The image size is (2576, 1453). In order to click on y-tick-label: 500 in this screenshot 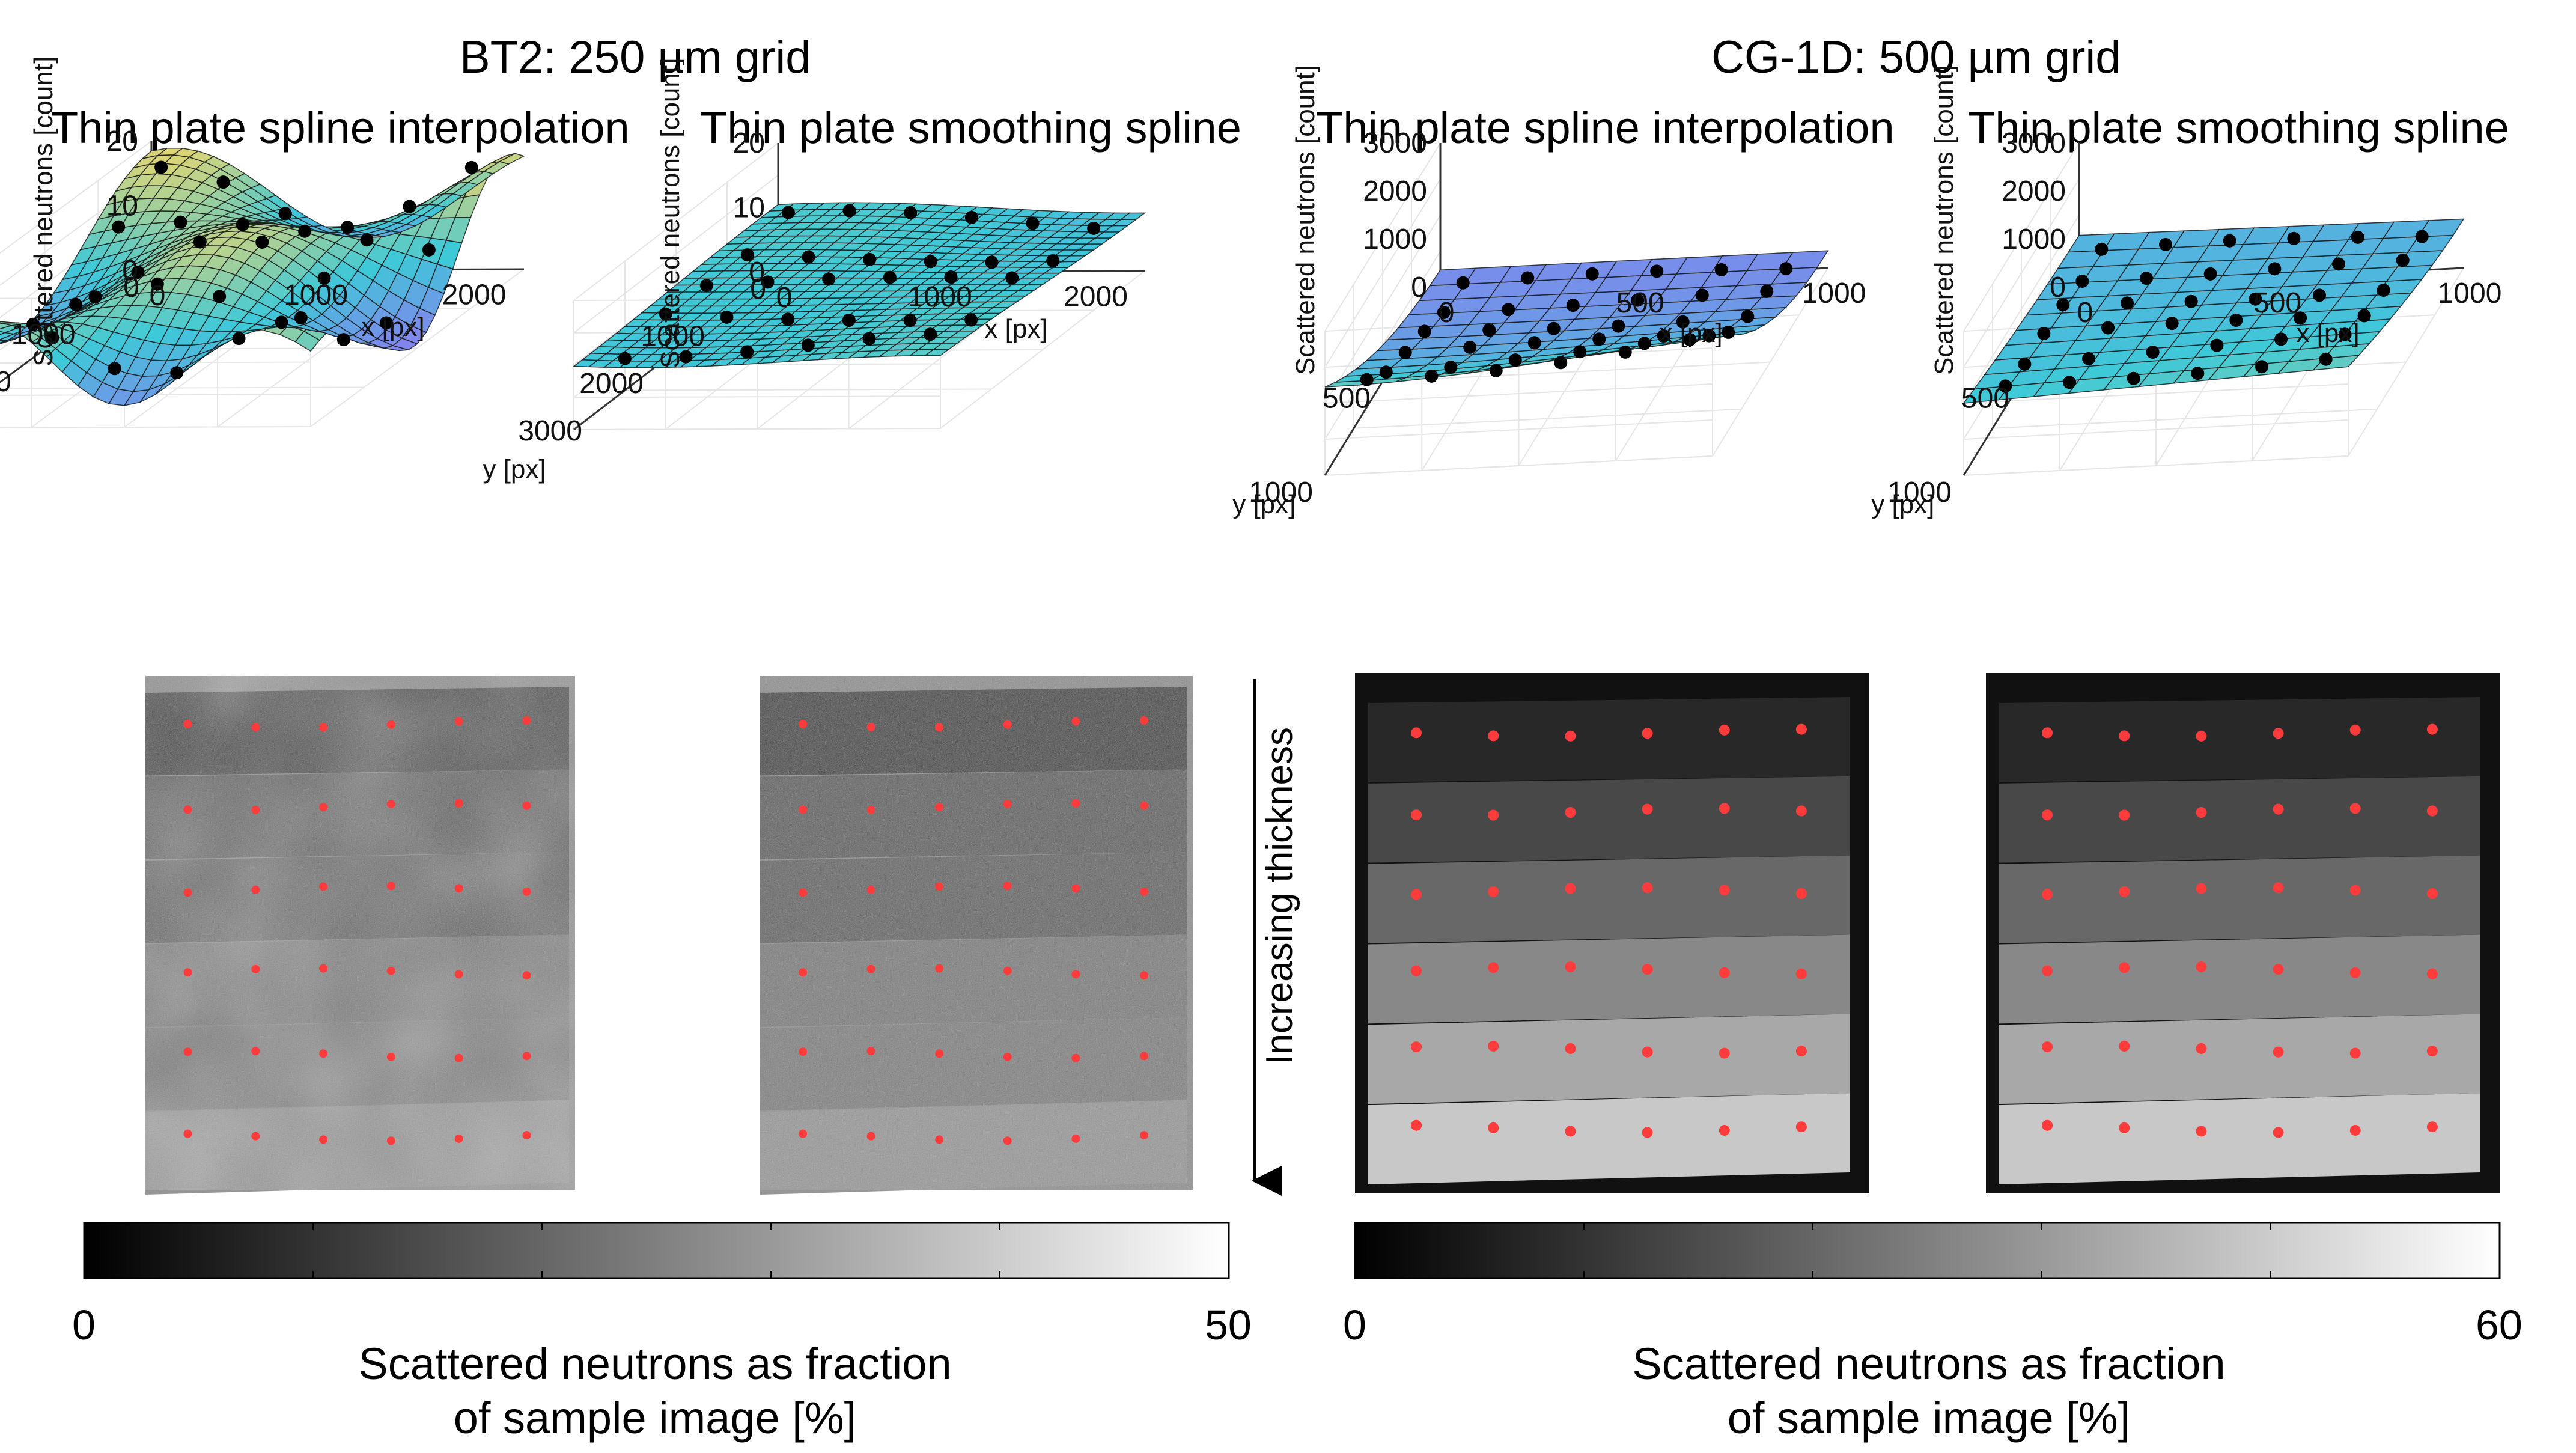, I will do `click(1347, 399)`.